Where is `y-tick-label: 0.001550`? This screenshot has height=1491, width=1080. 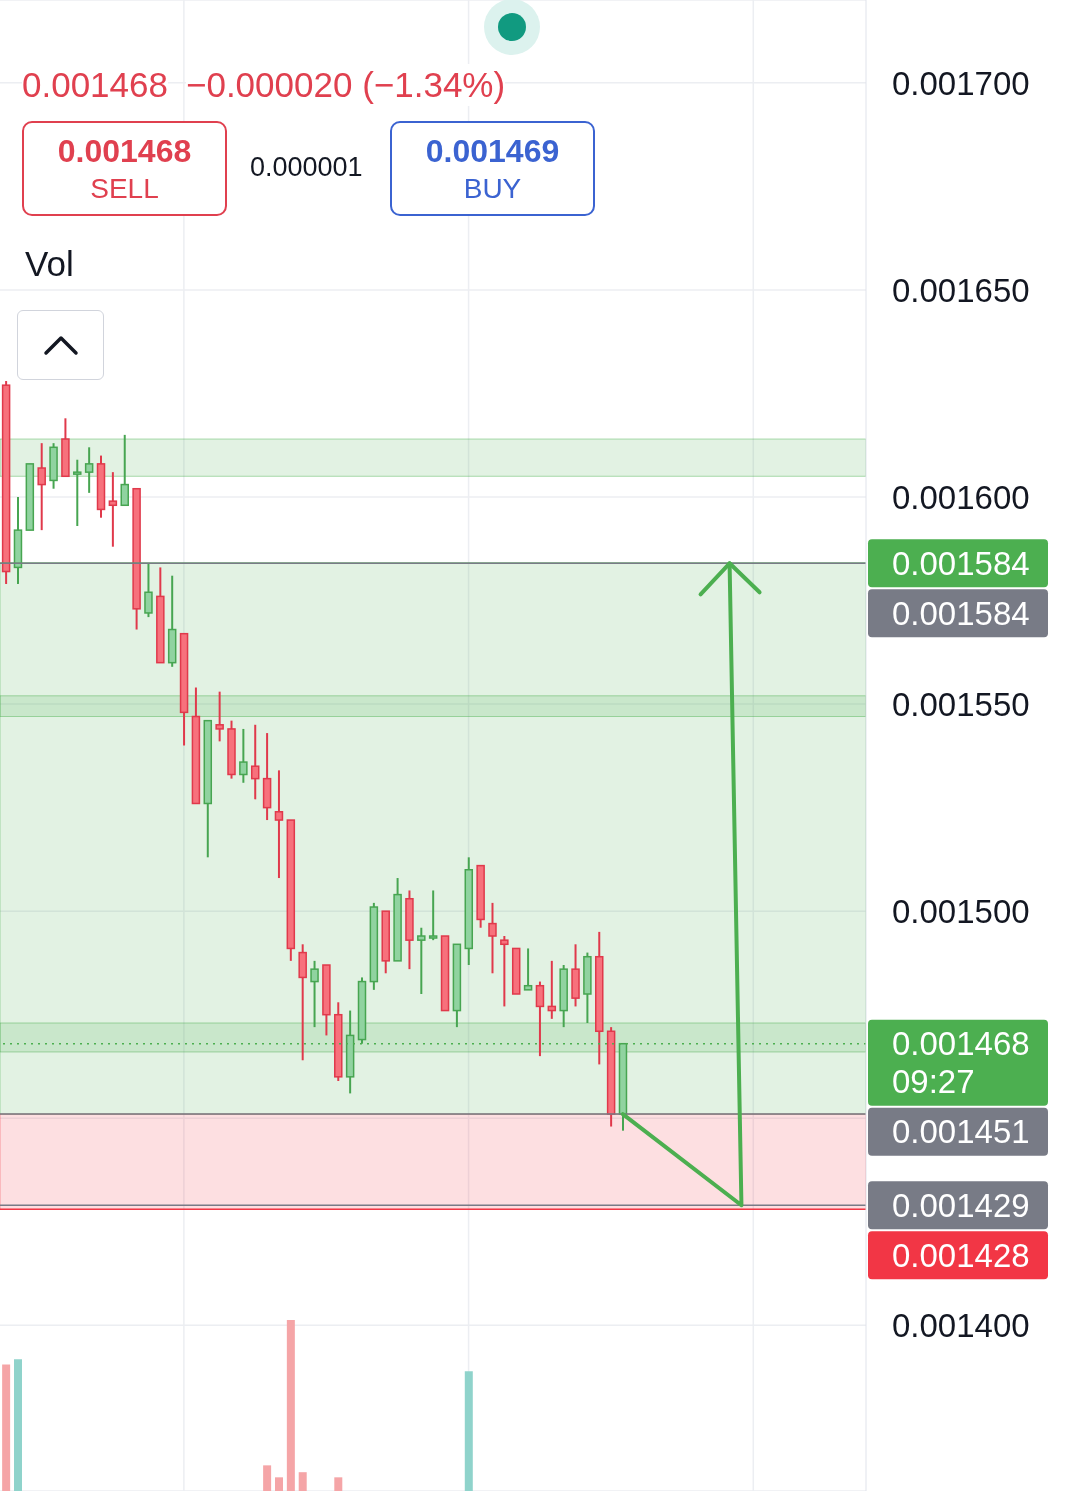 y-tick-label: 0.001550 is located at coordinates (961, 704).